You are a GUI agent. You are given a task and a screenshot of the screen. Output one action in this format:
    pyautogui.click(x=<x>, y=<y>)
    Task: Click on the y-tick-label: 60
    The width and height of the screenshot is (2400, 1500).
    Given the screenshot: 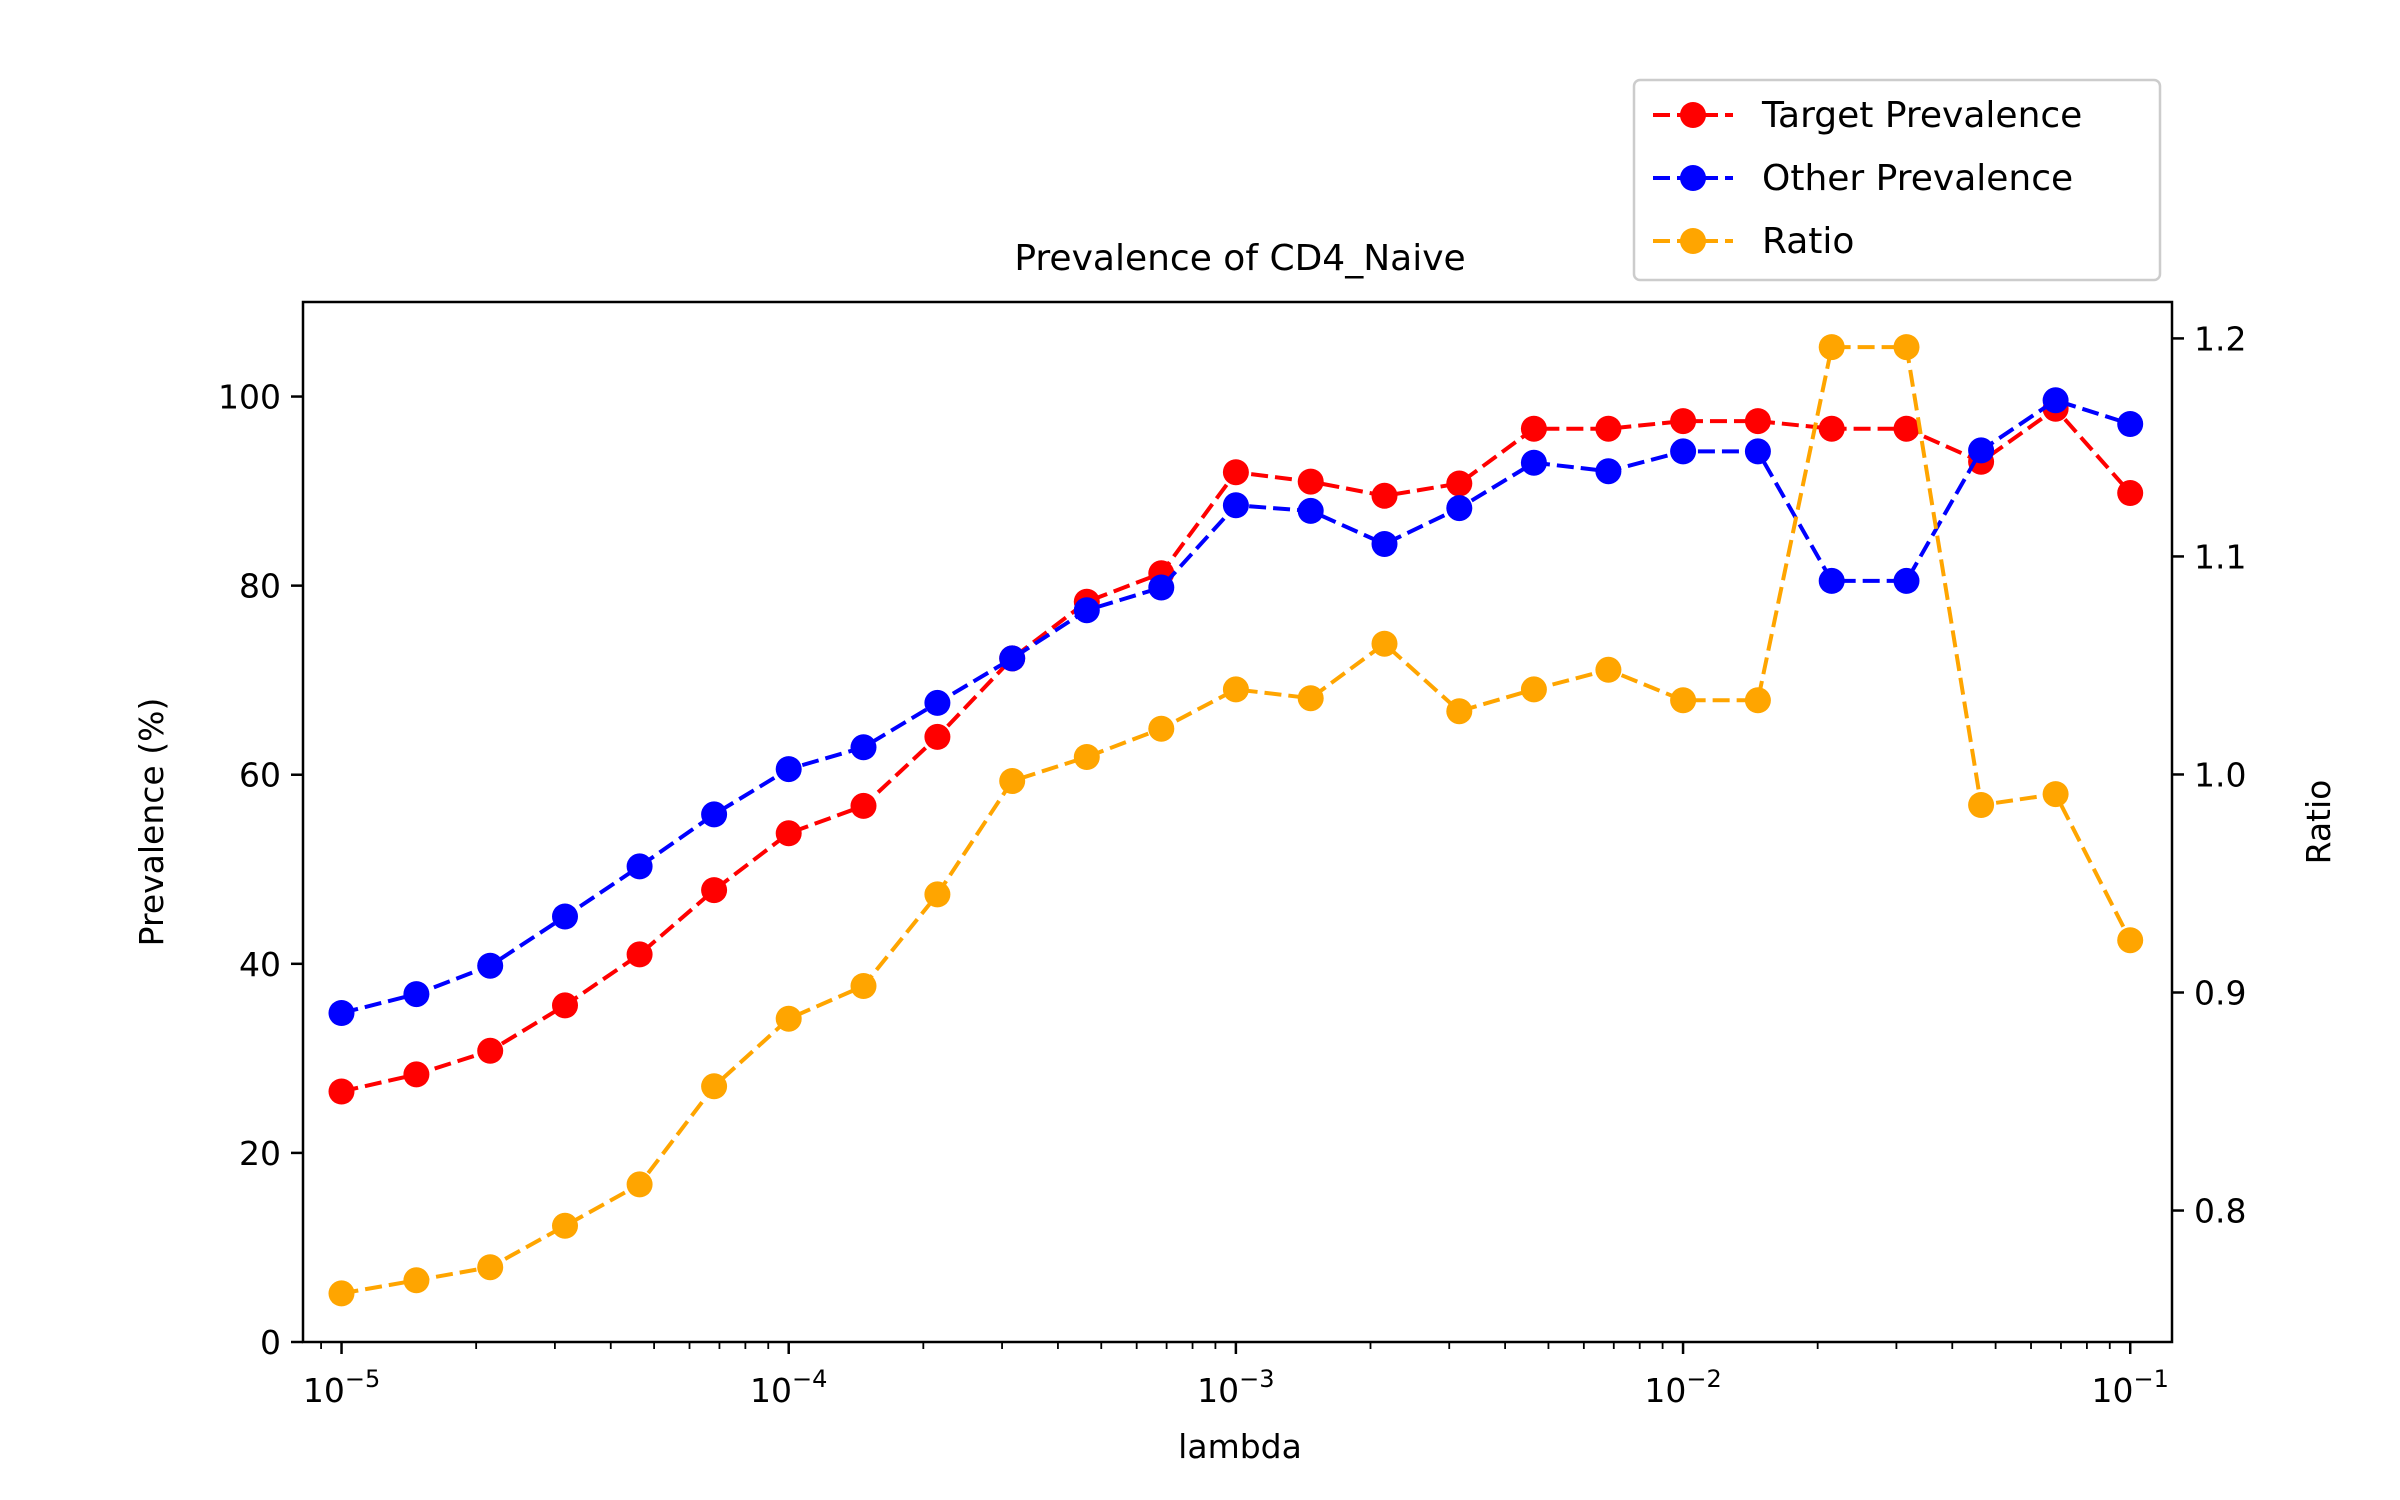 What is the action you would take?
    pyautogui.click(x=260, y=775)
    